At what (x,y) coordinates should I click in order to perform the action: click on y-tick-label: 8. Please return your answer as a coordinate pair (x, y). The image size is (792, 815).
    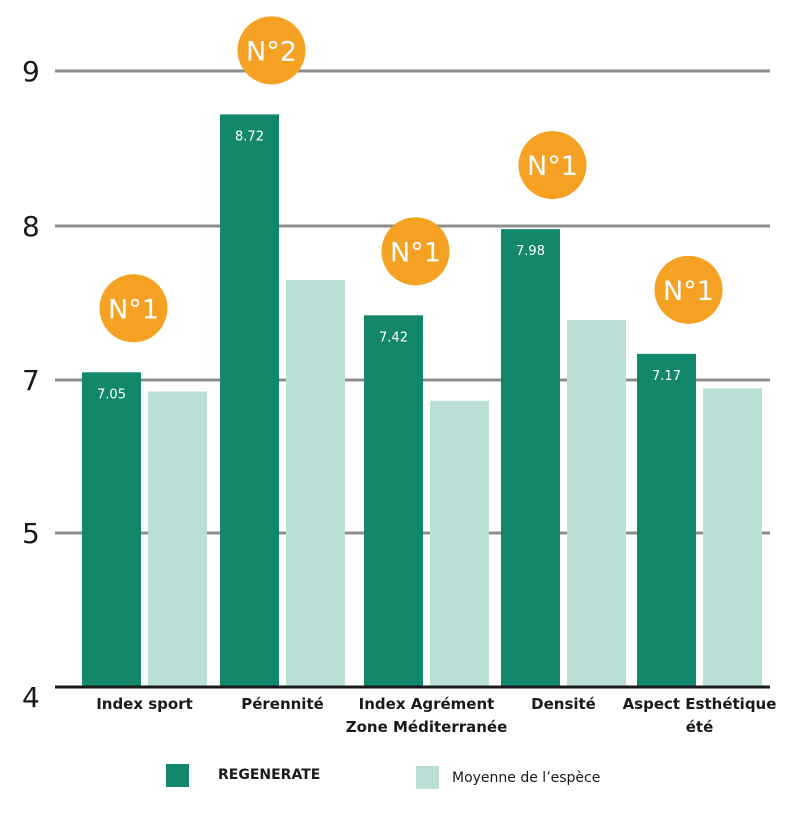
    Looking at the image, I should click on (31, 226).